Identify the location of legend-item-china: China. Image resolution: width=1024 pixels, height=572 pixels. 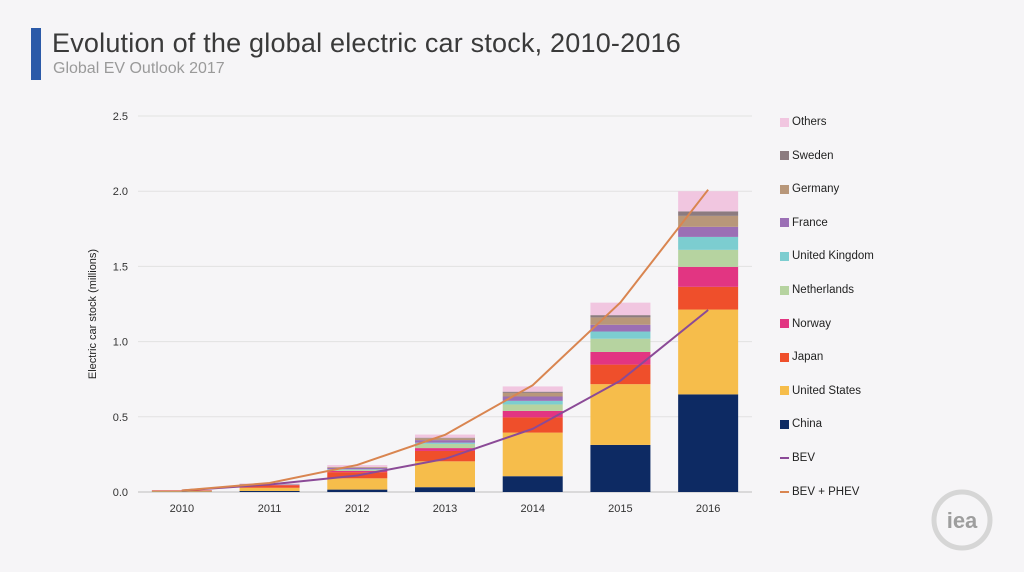
(801, 424).